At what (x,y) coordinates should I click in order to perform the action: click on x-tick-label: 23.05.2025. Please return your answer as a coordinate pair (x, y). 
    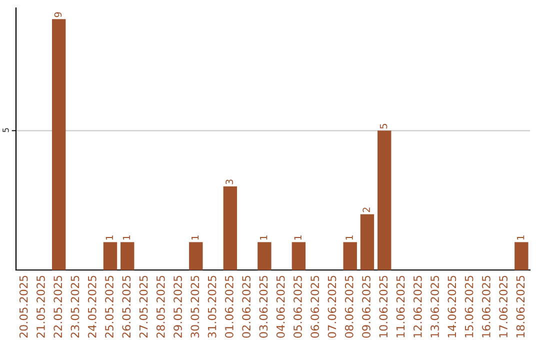
    Looking at the image, I should click on (75, 307).